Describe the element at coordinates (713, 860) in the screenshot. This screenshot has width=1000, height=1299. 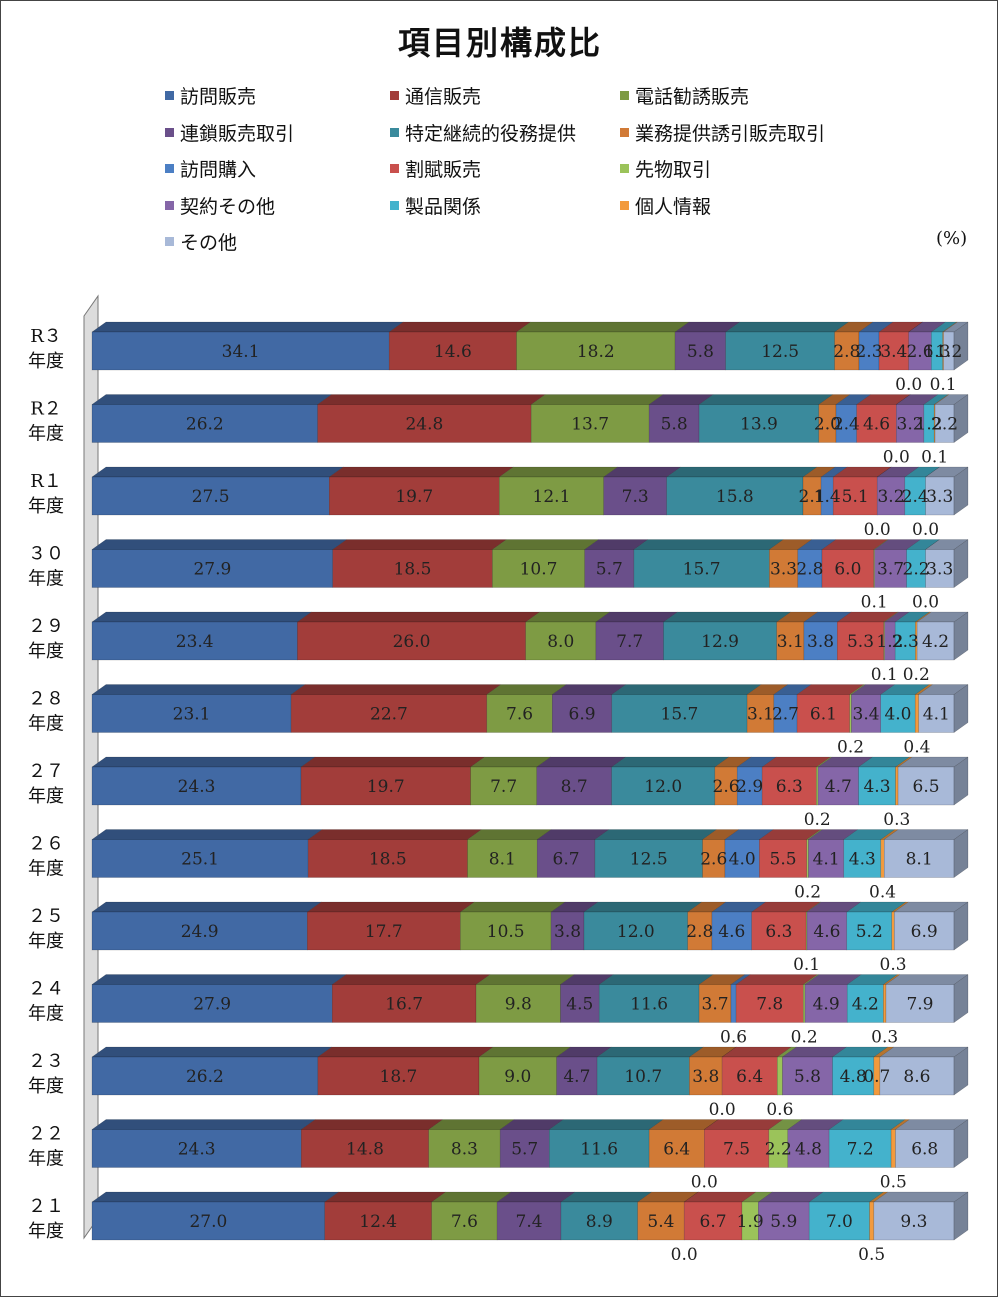
I see `data-label: 2.6` at that location.